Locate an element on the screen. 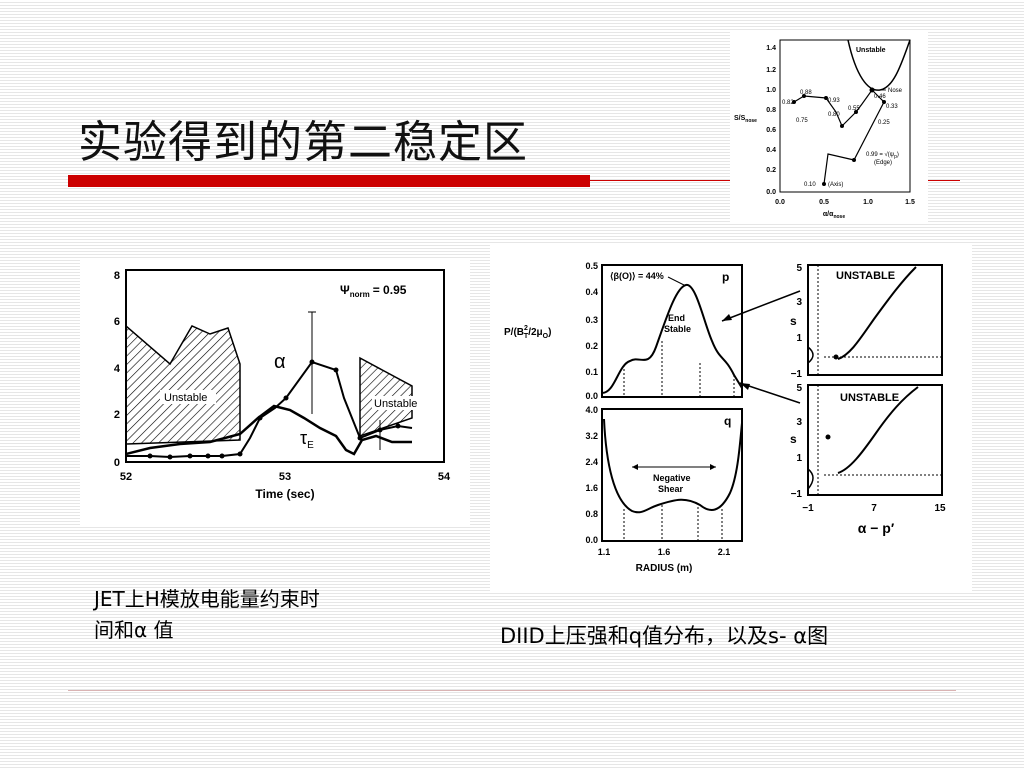 The image size is (1024, 768). svg-text: 2.1 is located at coordinates (724, 552).